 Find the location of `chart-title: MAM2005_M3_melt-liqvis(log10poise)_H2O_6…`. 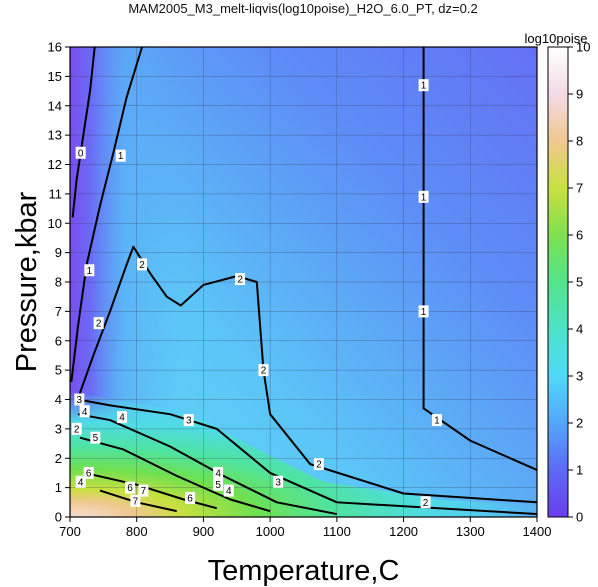

chart-title: MAM2005_M3_melt-liqvis(log10poise)_H2O_6… is located at coordinates (302, 8).